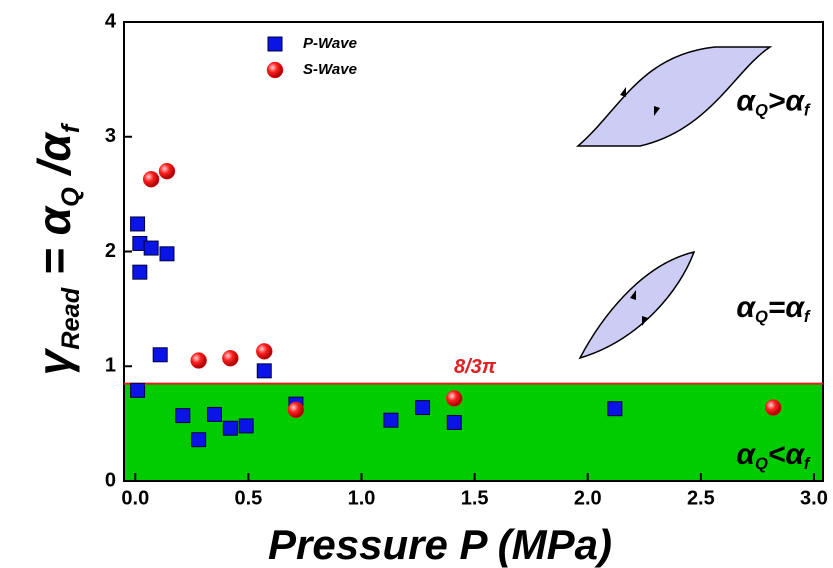 The image size is (833, 568). I want to click on y-tick-label: 1, so click(110, 366).